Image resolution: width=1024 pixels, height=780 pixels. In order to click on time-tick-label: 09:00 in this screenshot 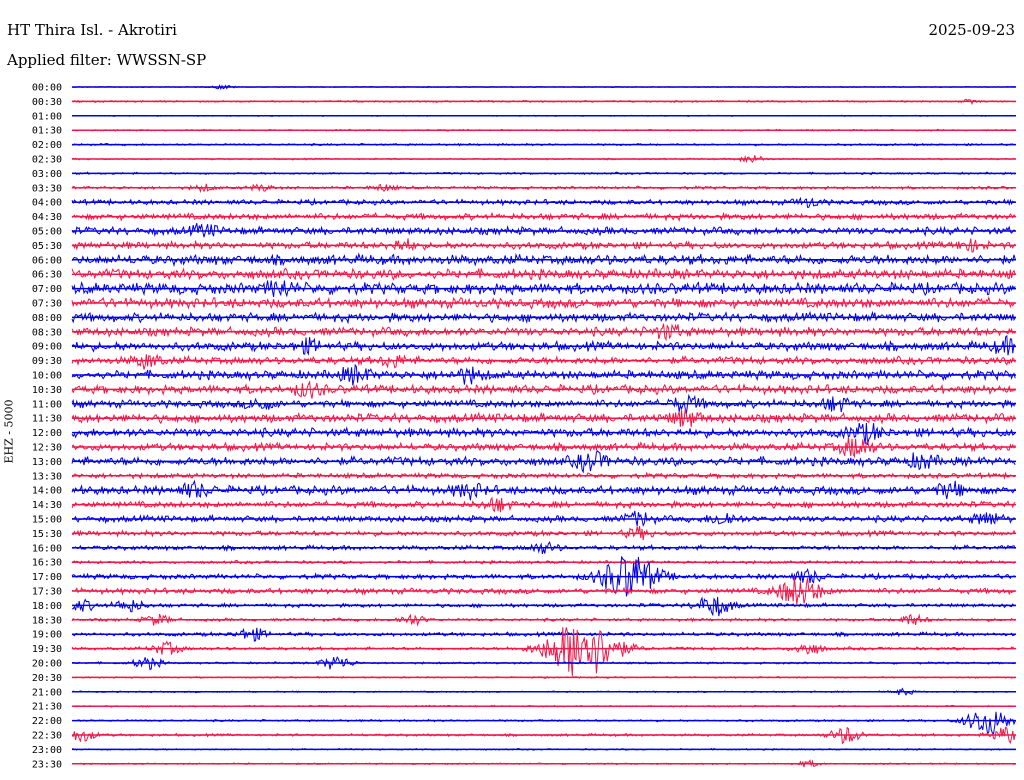, I will do `click(47, 347)`.